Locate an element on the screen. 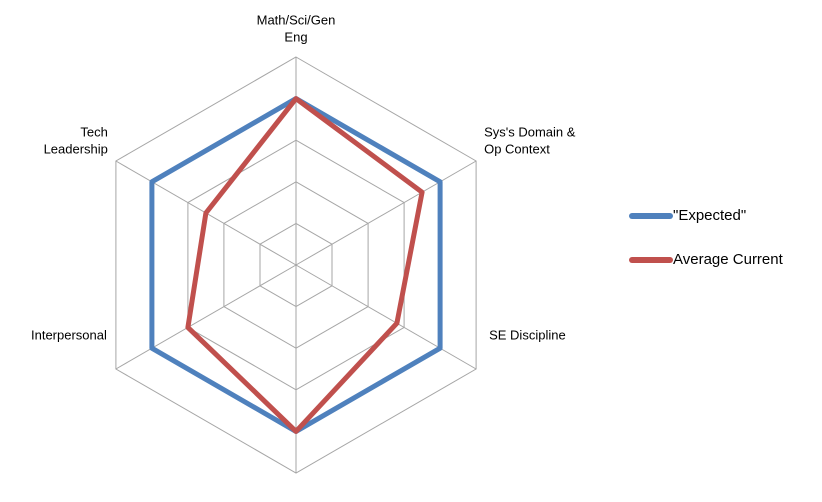  legend-label: "Expected" is located at coordinates (709, 215).